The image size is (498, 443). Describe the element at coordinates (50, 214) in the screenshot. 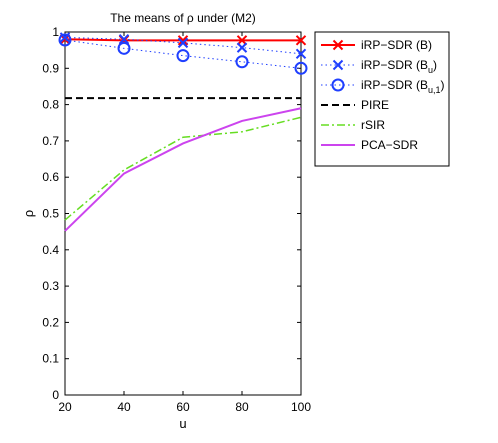

I see `y-tick-label: 0.5` at that location.